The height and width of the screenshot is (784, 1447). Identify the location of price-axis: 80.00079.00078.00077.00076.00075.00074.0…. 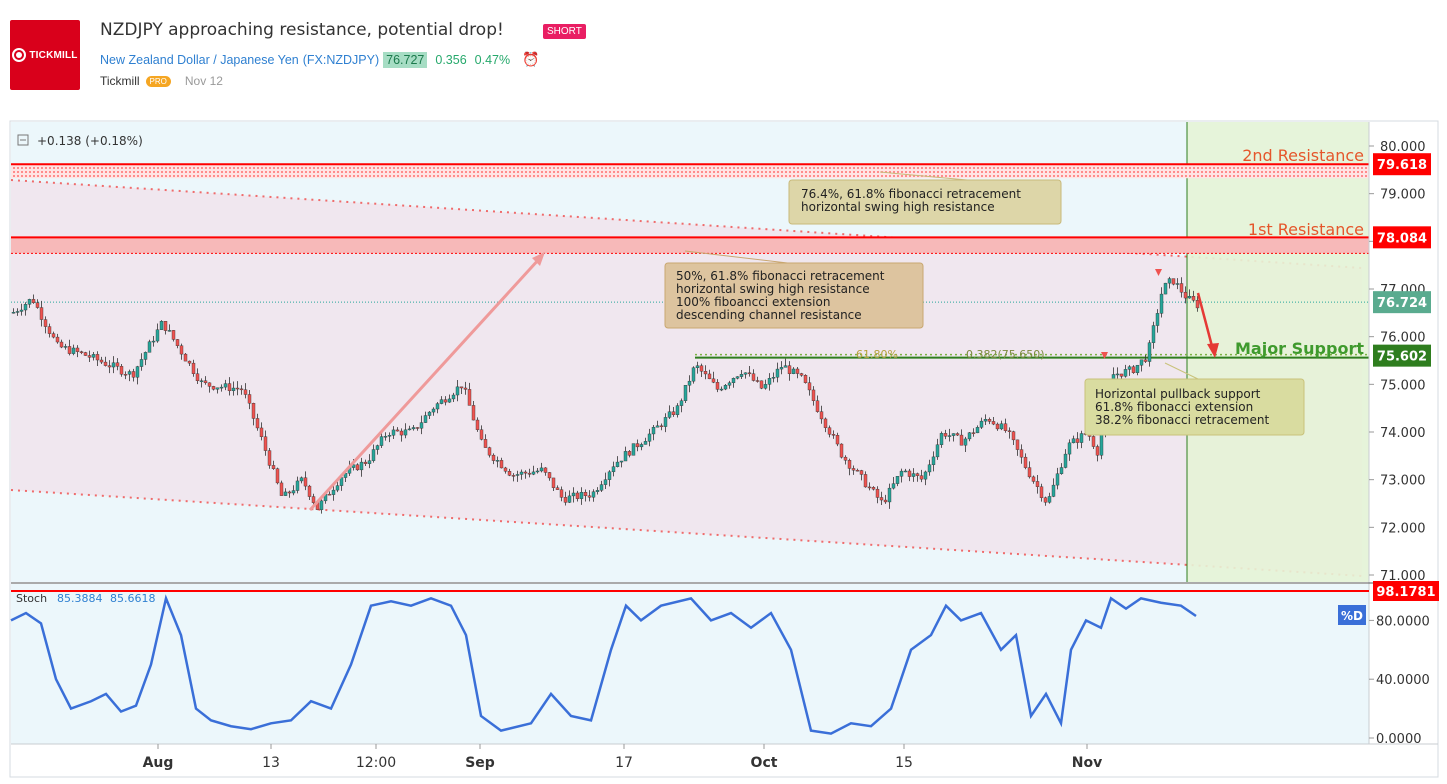
(1397, 362).